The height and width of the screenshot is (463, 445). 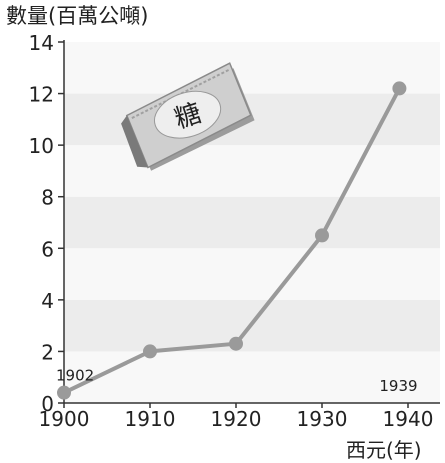 What do you see at coordinates (188, 116) in the screenshot?
I see `sugar-bag-icon: 糖` at bounding box center [188, 116].